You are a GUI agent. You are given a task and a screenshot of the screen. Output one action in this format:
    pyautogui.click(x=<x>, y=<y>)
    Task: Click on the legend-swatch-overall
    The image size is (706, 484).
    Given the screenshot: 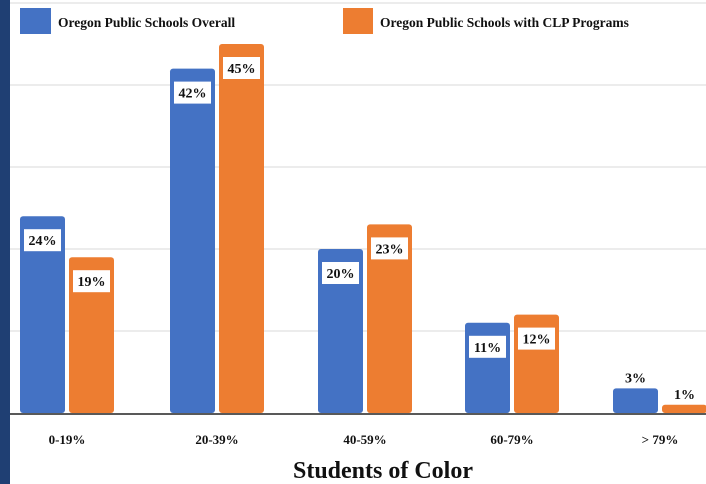 What is the action you would take?
    pyautogui.click(x=35, y=21)
    